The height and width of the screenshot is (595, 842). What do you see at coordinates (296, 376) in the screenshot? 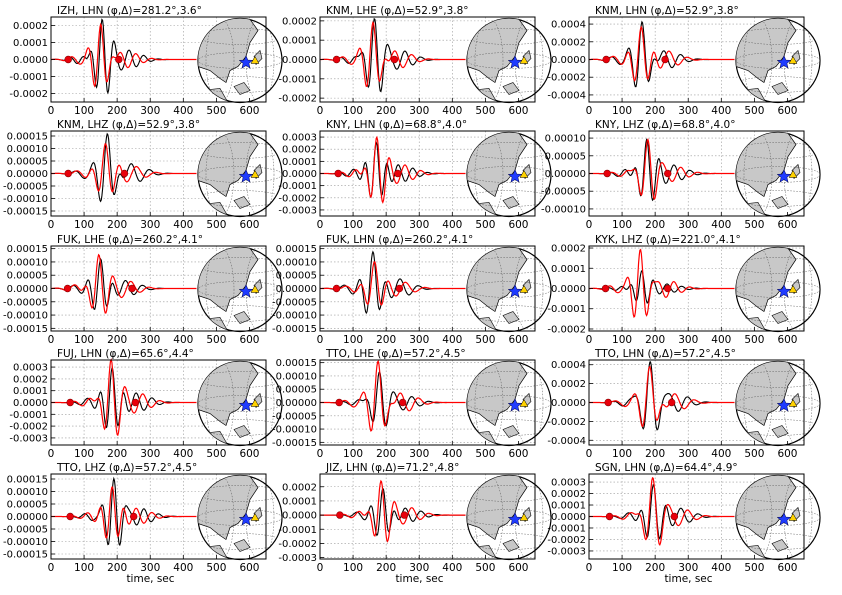
I see `y-tick-label: 0.00010` at bounding box center [296, 376].